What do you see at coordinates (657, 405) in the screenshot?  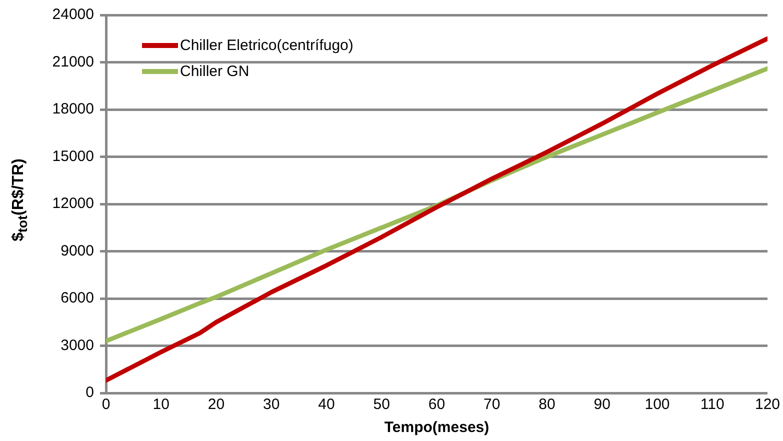 I see `x-tick-label: 100` at bounding box center [657, 405].